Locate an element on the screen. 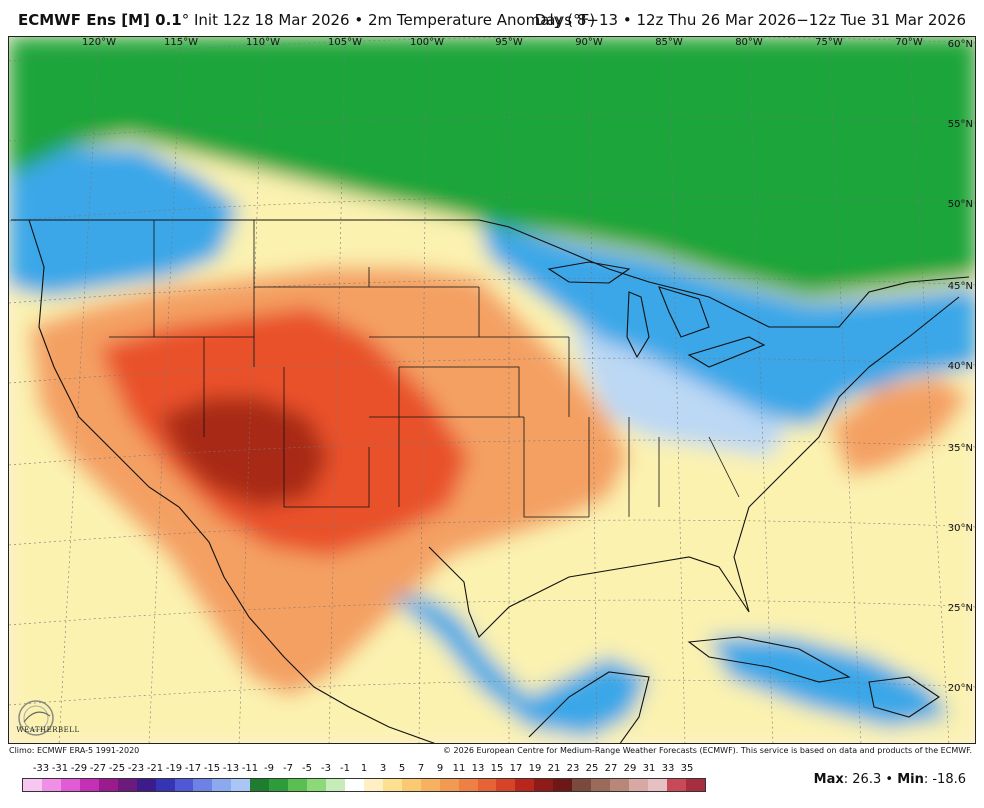 Image resolution: width=984 pixels, height=808 pixels. cool-anomaly-ohio-valley is located at coordinates (679, 392).